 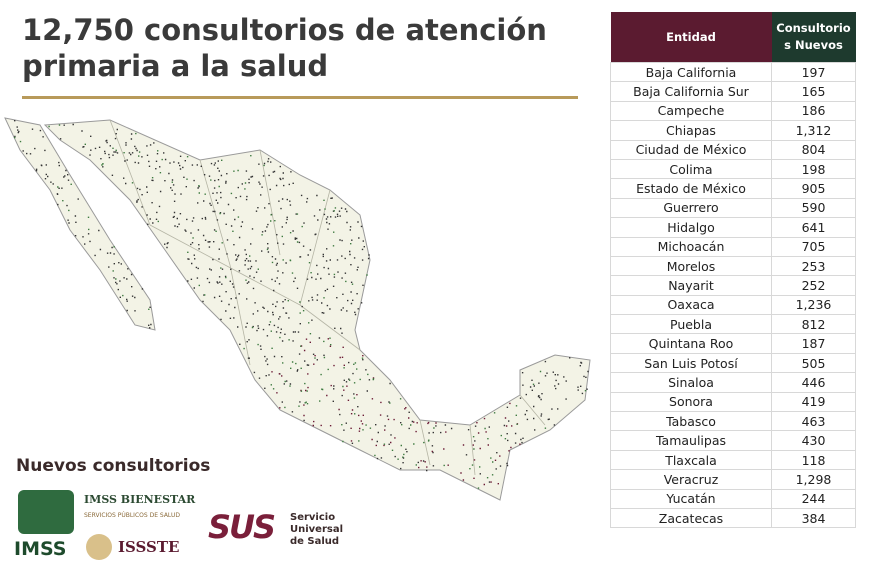 What do you see at coordinates (691, 440) in the screenshot?
I see `state-cell: Tamaulipas` at bounding box center [691, 440].